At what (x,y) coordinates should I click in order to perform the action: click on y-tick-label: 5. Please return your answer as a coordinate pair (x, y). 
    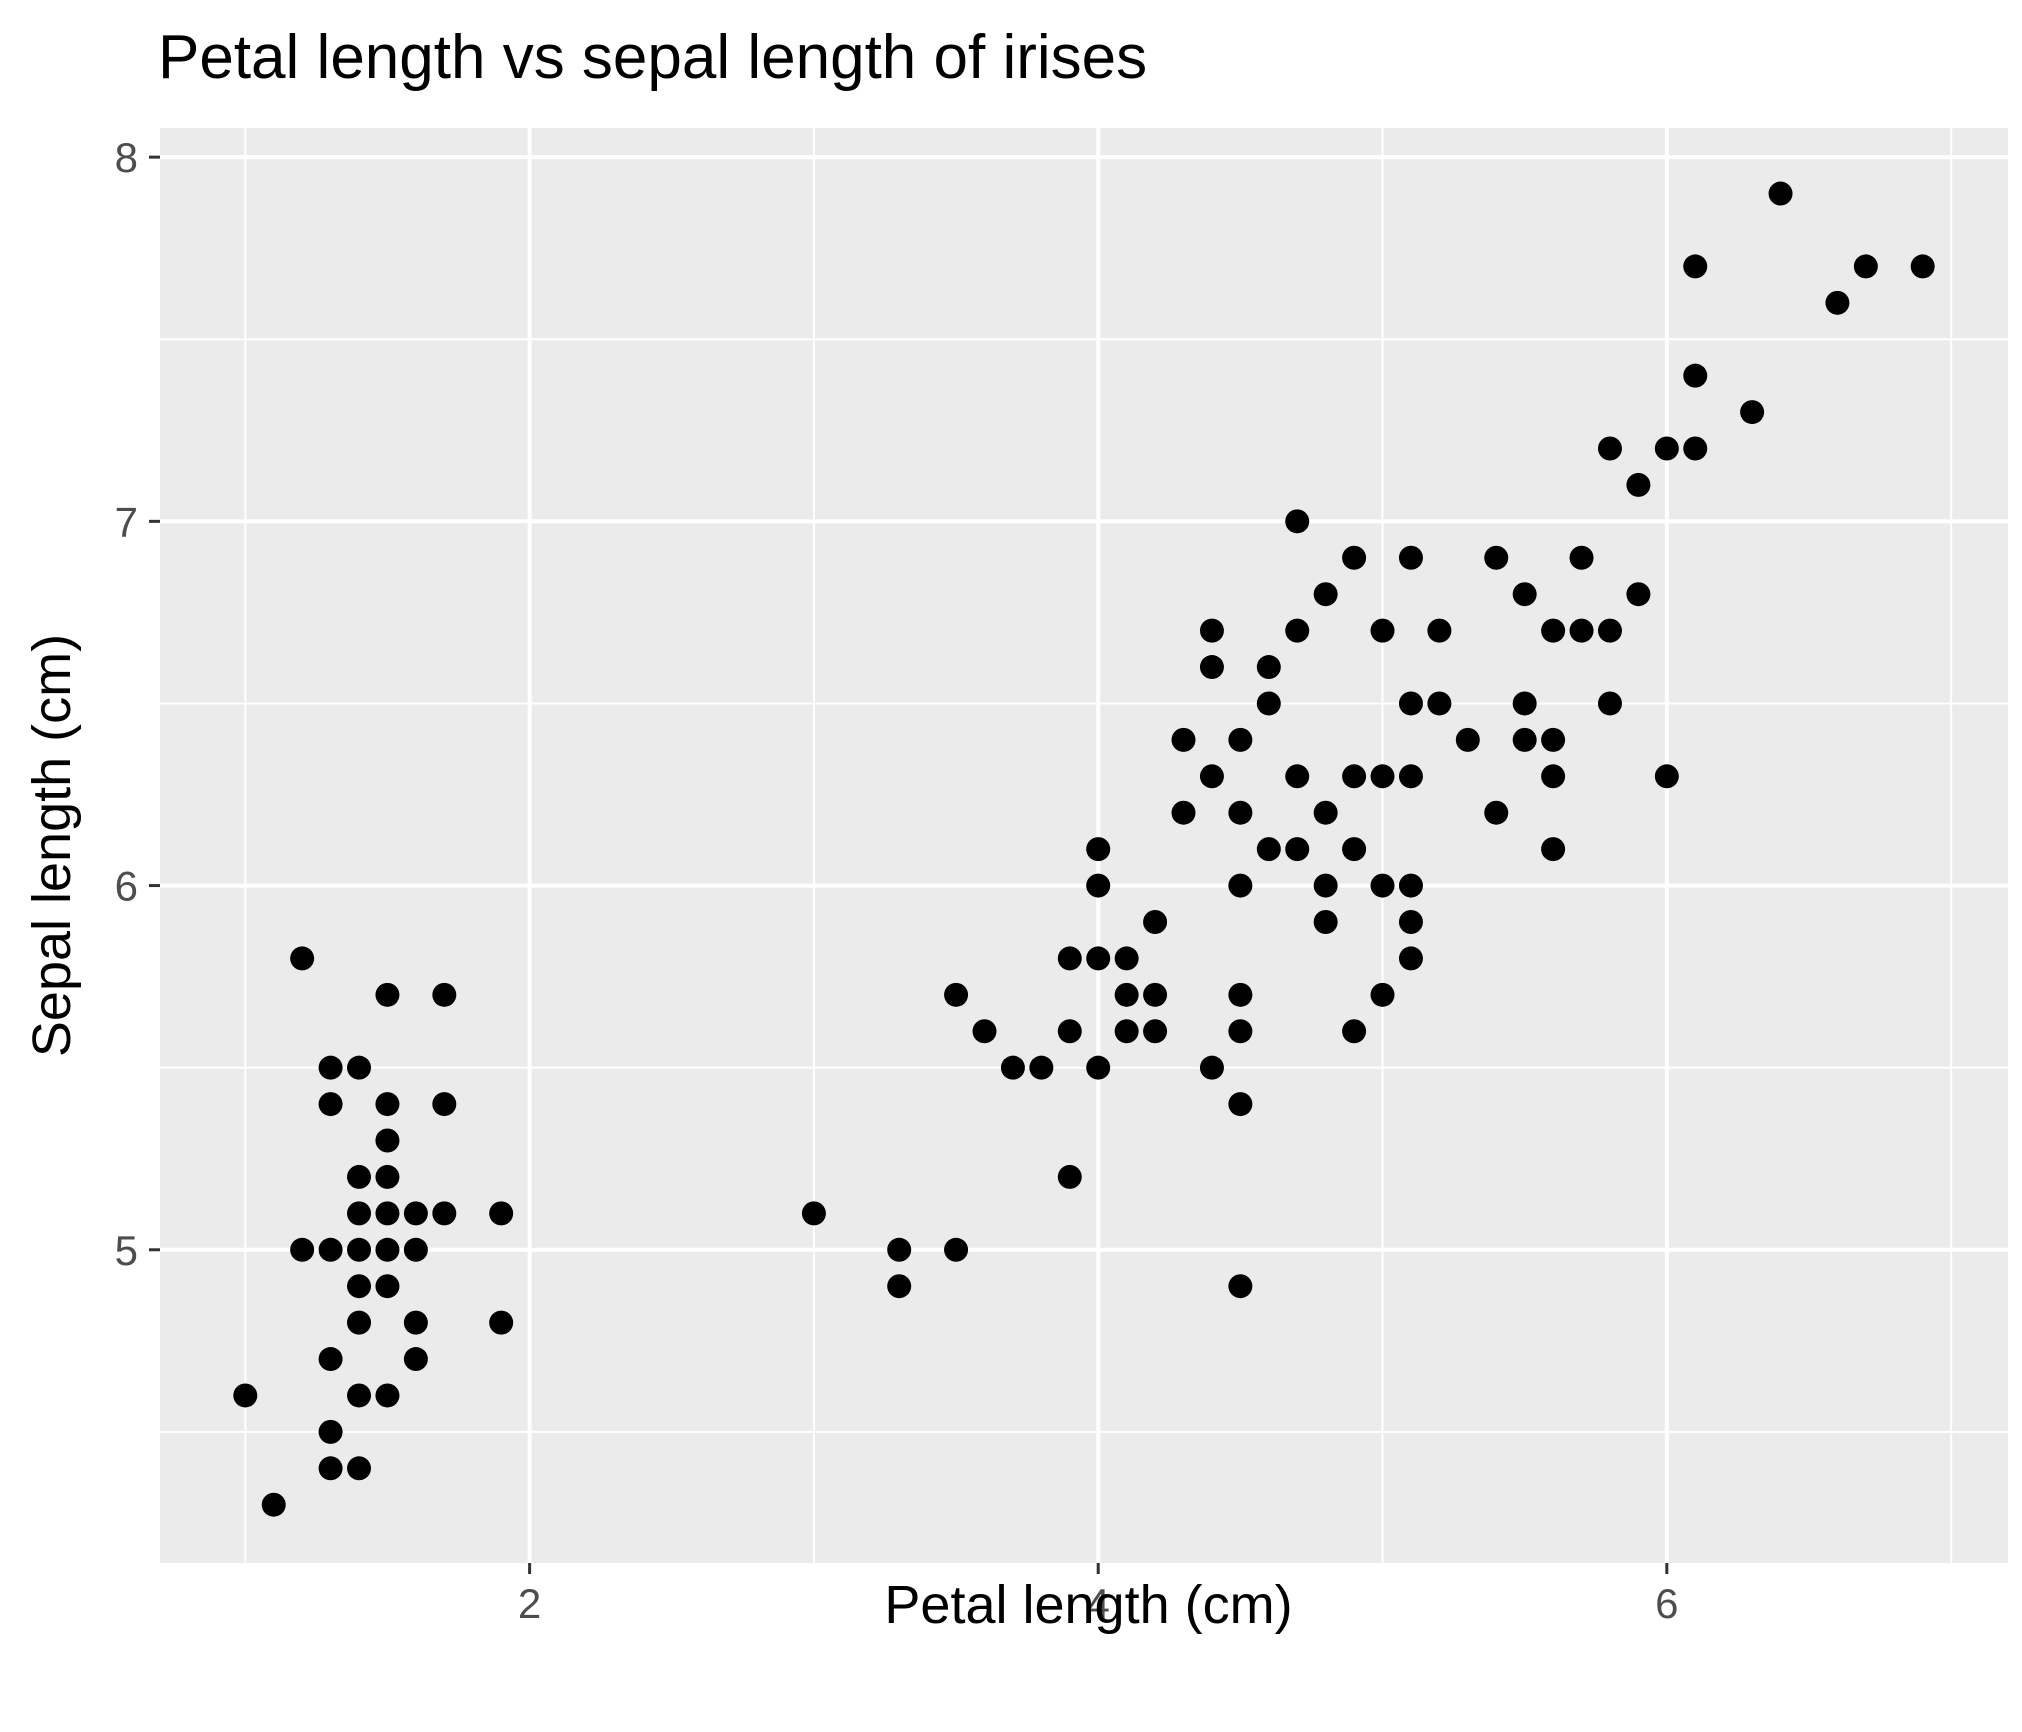
    Looking at the image, I should click on (126, 1250).